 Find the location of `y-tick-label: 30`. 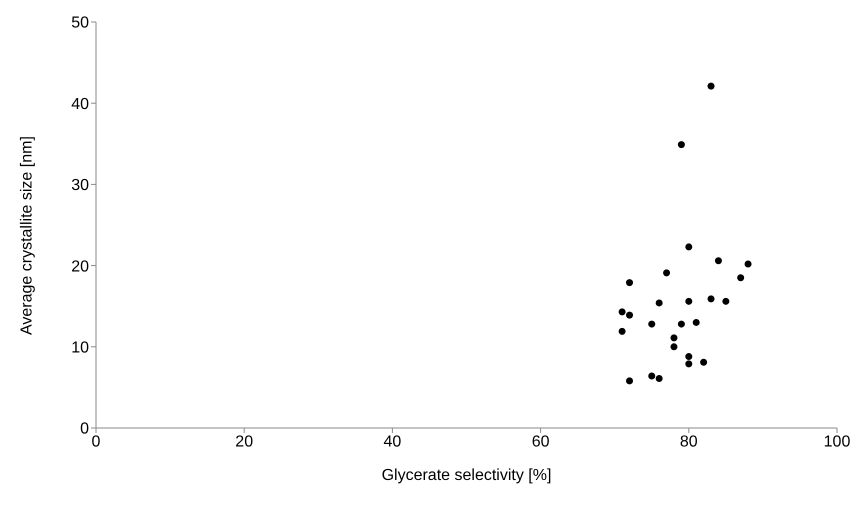

y-tick-label: 30 is located at coordinates (80, 185).